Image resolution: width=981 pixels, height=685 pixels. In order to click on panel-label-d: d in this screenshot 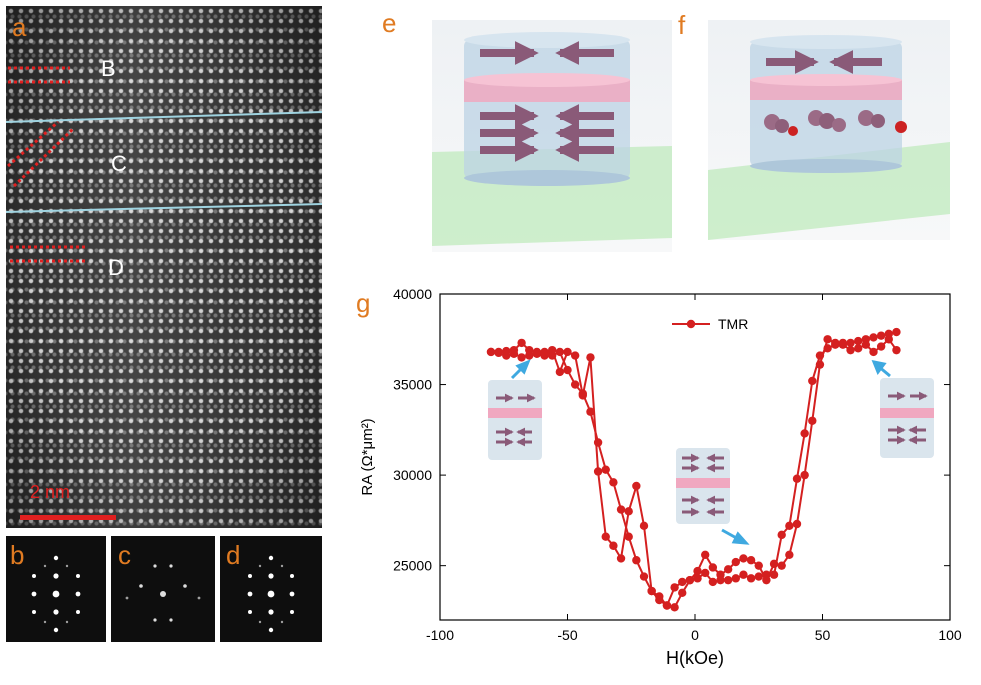, I will do `click(233, 555)`.